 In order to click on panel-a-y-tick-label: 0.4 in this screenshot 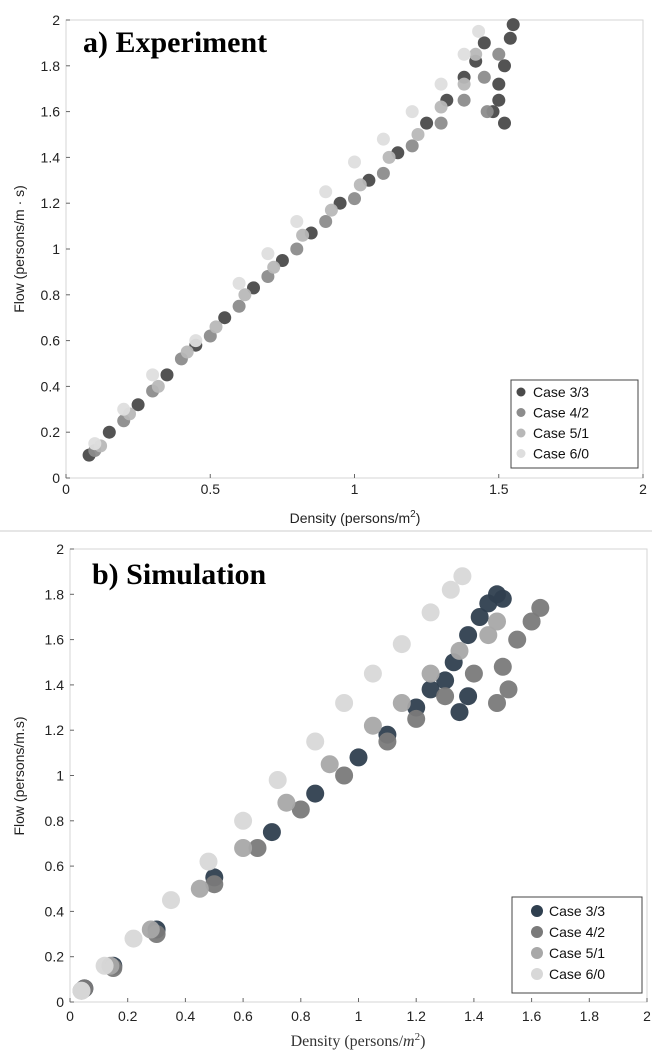, I will do `click(51, 386)`.